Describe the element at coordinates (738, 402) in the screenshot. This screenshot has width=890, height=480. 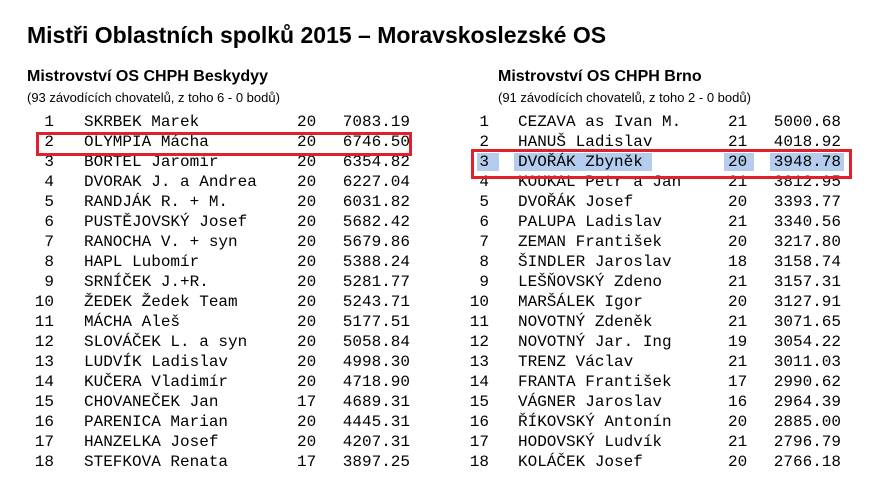
I see `count: 16` at that location.